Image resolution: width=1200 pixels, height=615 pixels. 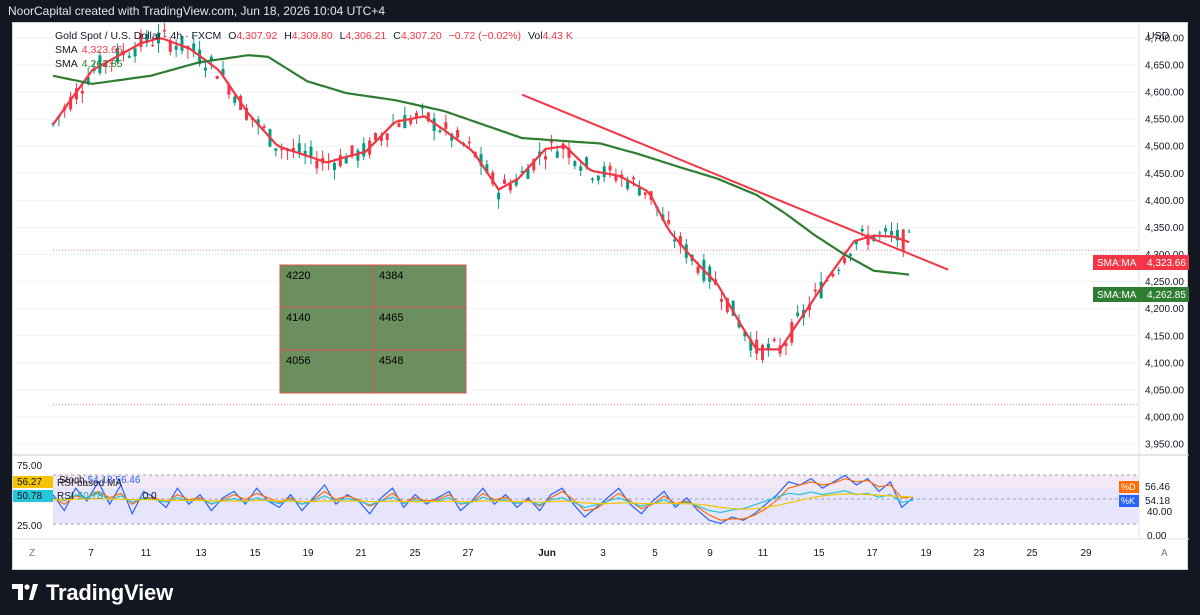 What do you see at coordinates (735, 182) in the screenshot?
I see `resistance-trendline` at bounding box center [735, 182].